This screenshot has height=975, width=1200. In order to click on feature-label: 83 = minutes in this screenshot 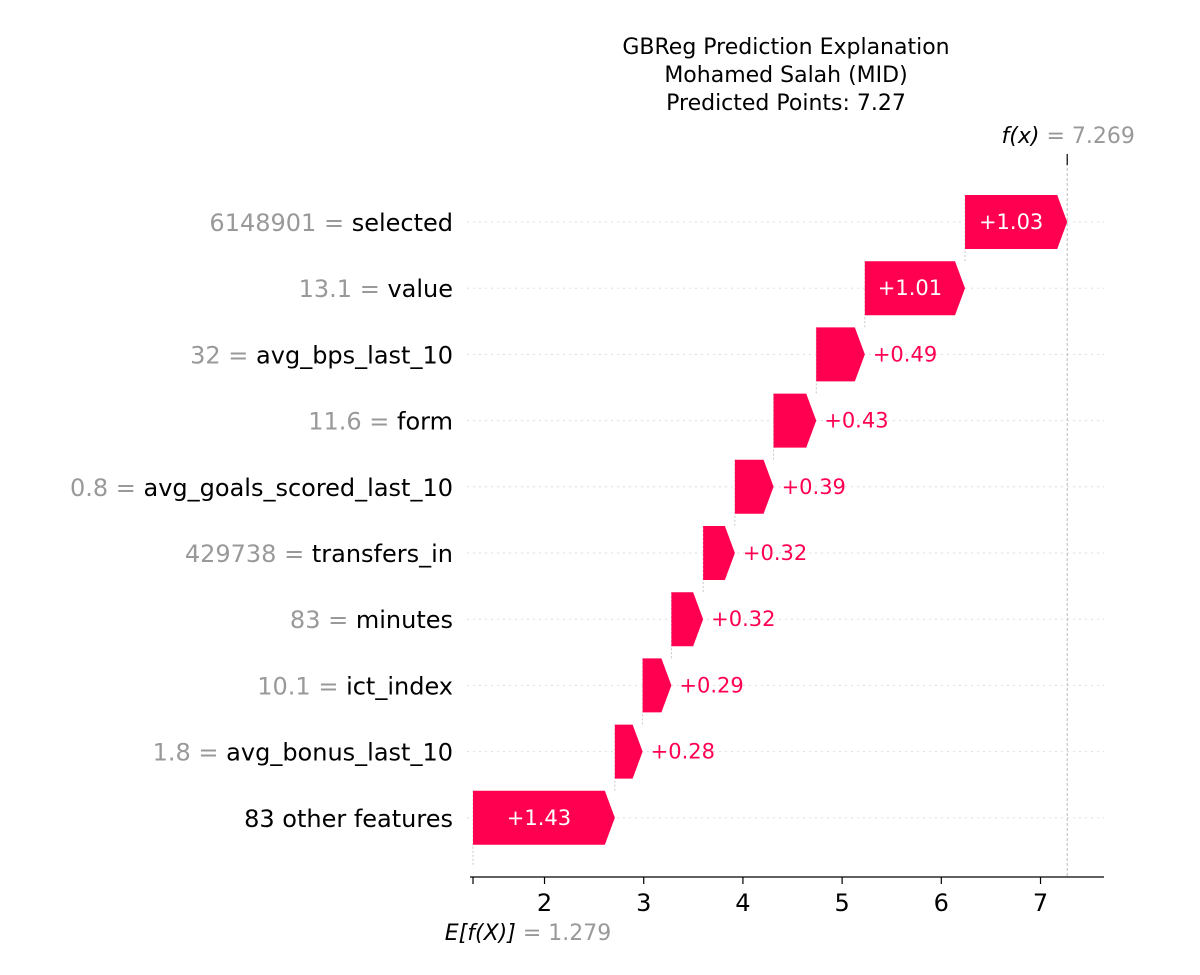, I will do `click(371, 620)`.